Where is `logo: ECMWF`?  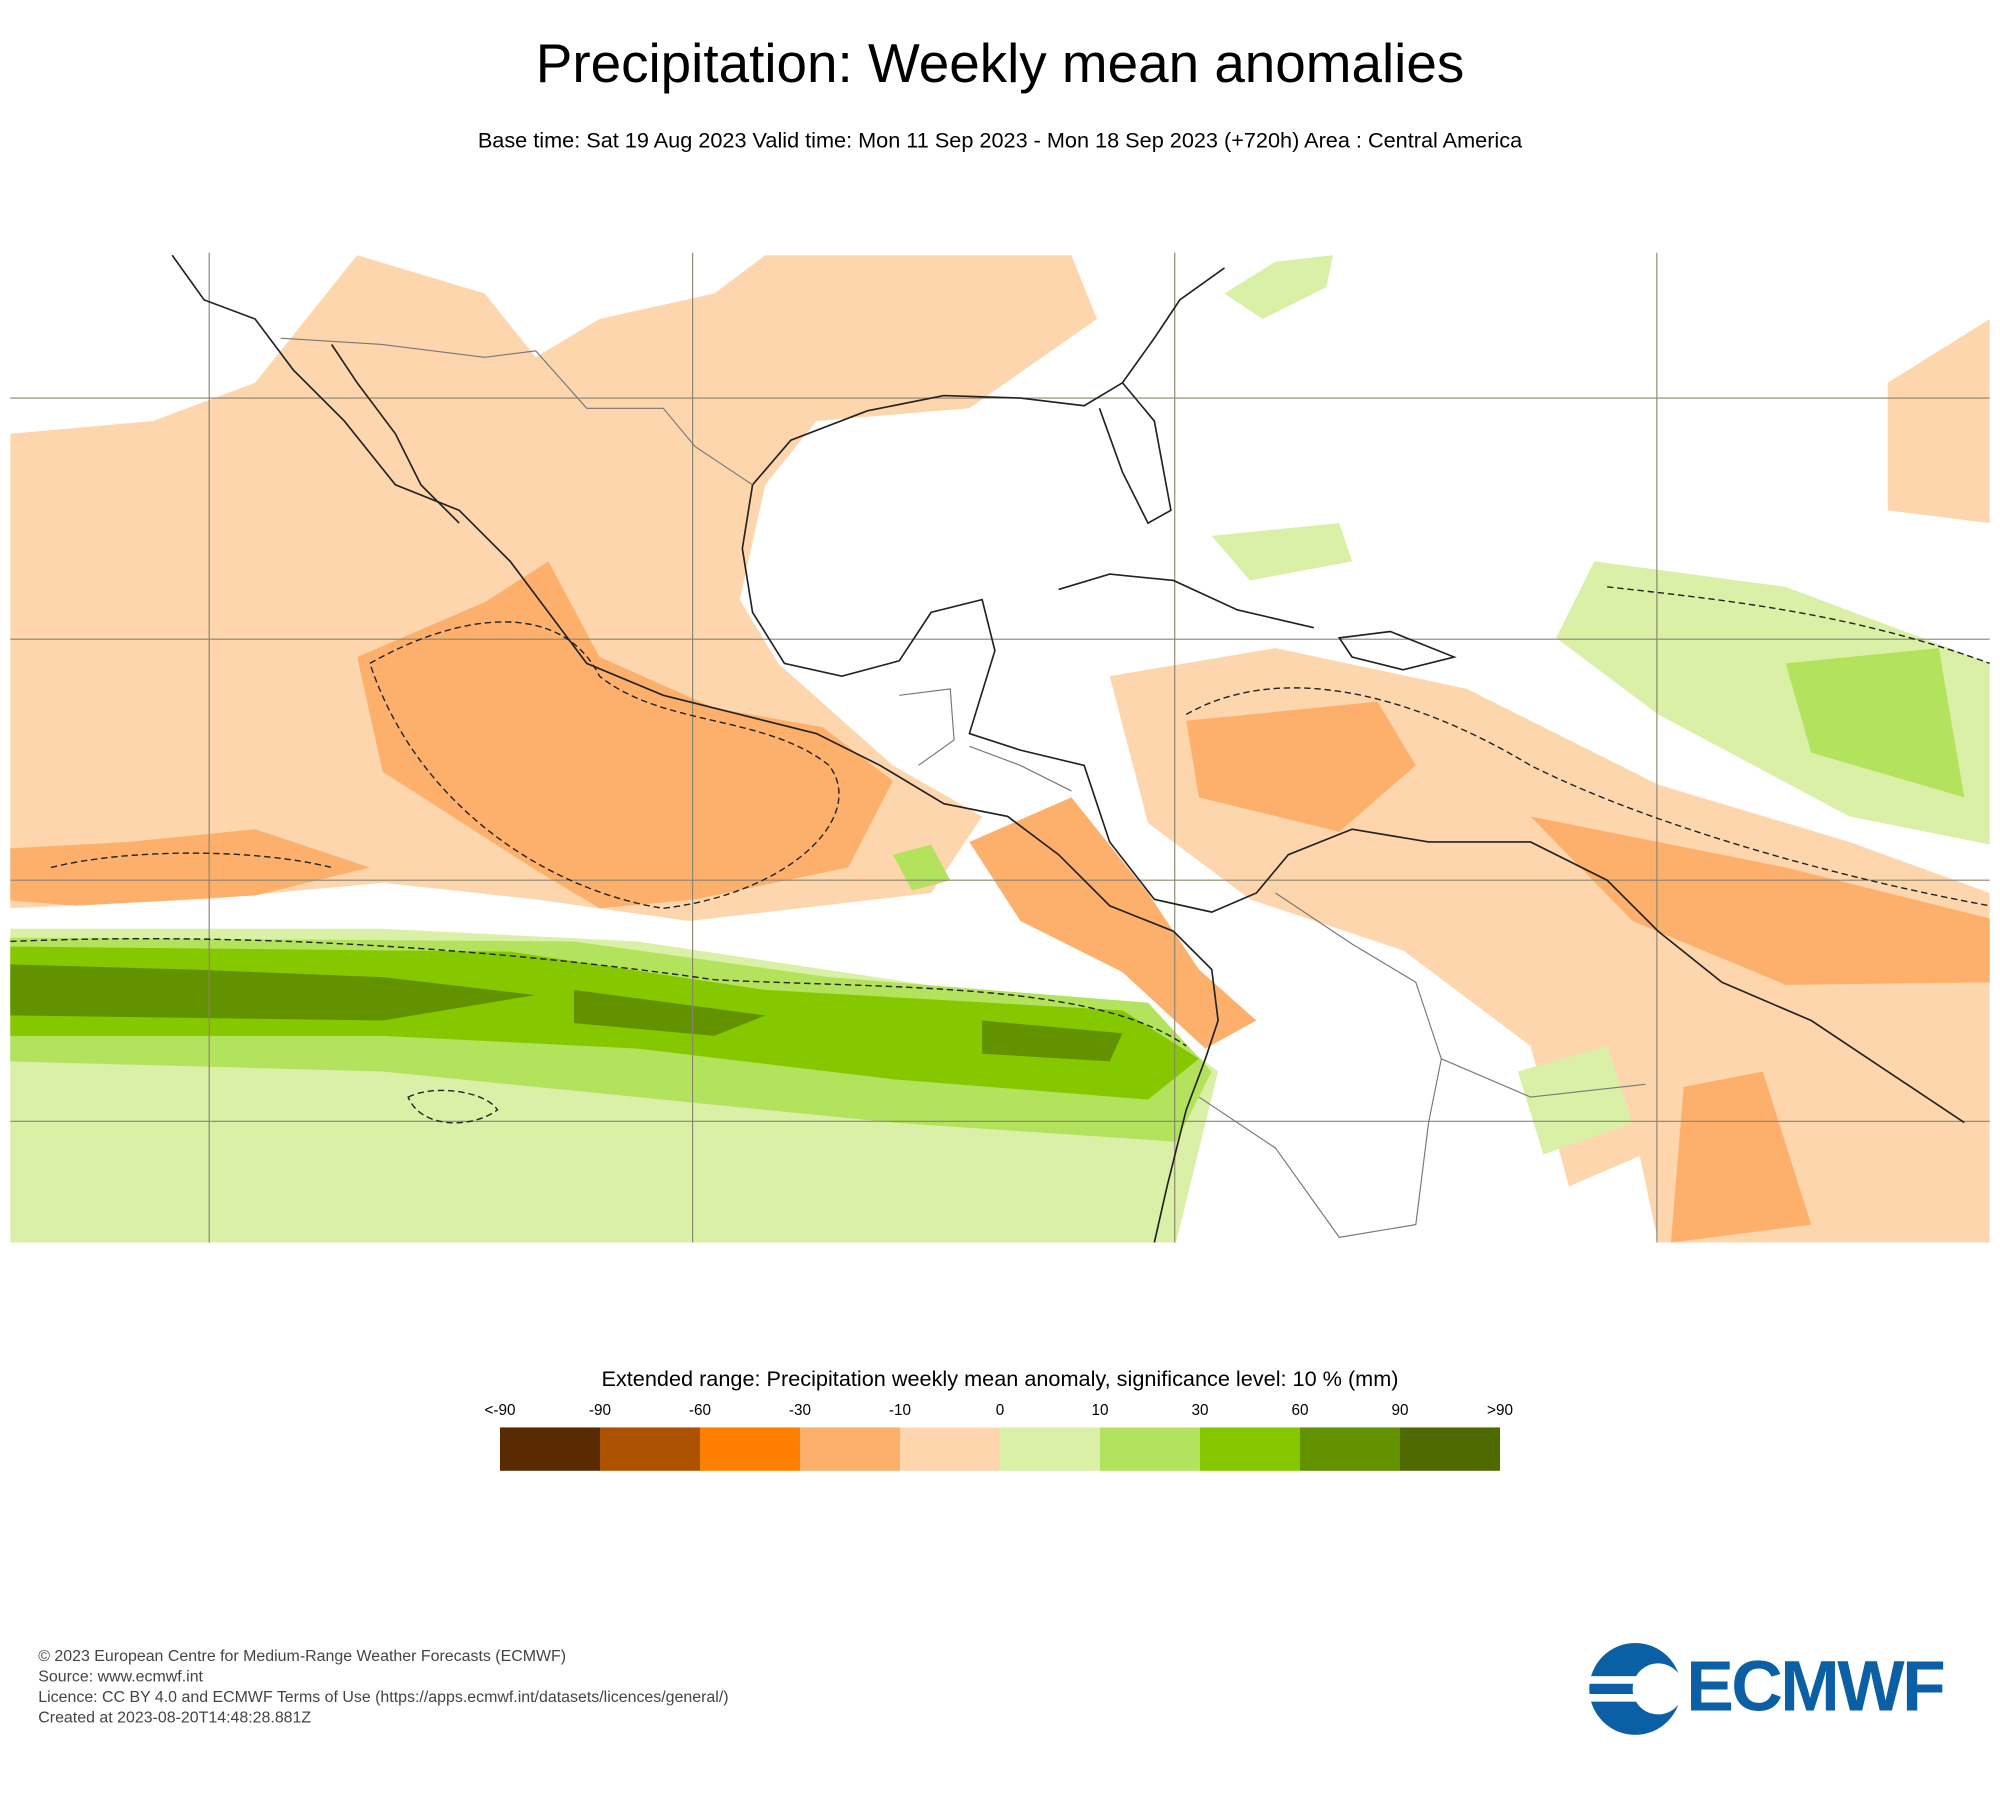 logo: ECMWF is located at coordinates (1766, 1688).